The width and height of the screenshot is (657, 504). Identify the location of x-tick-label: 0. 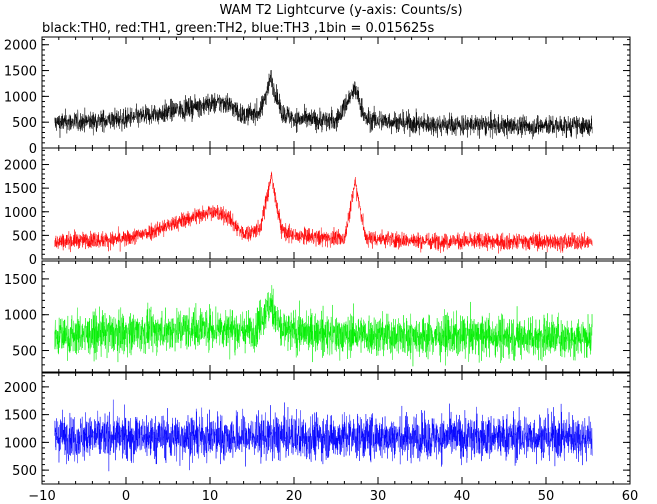
(126, 496).